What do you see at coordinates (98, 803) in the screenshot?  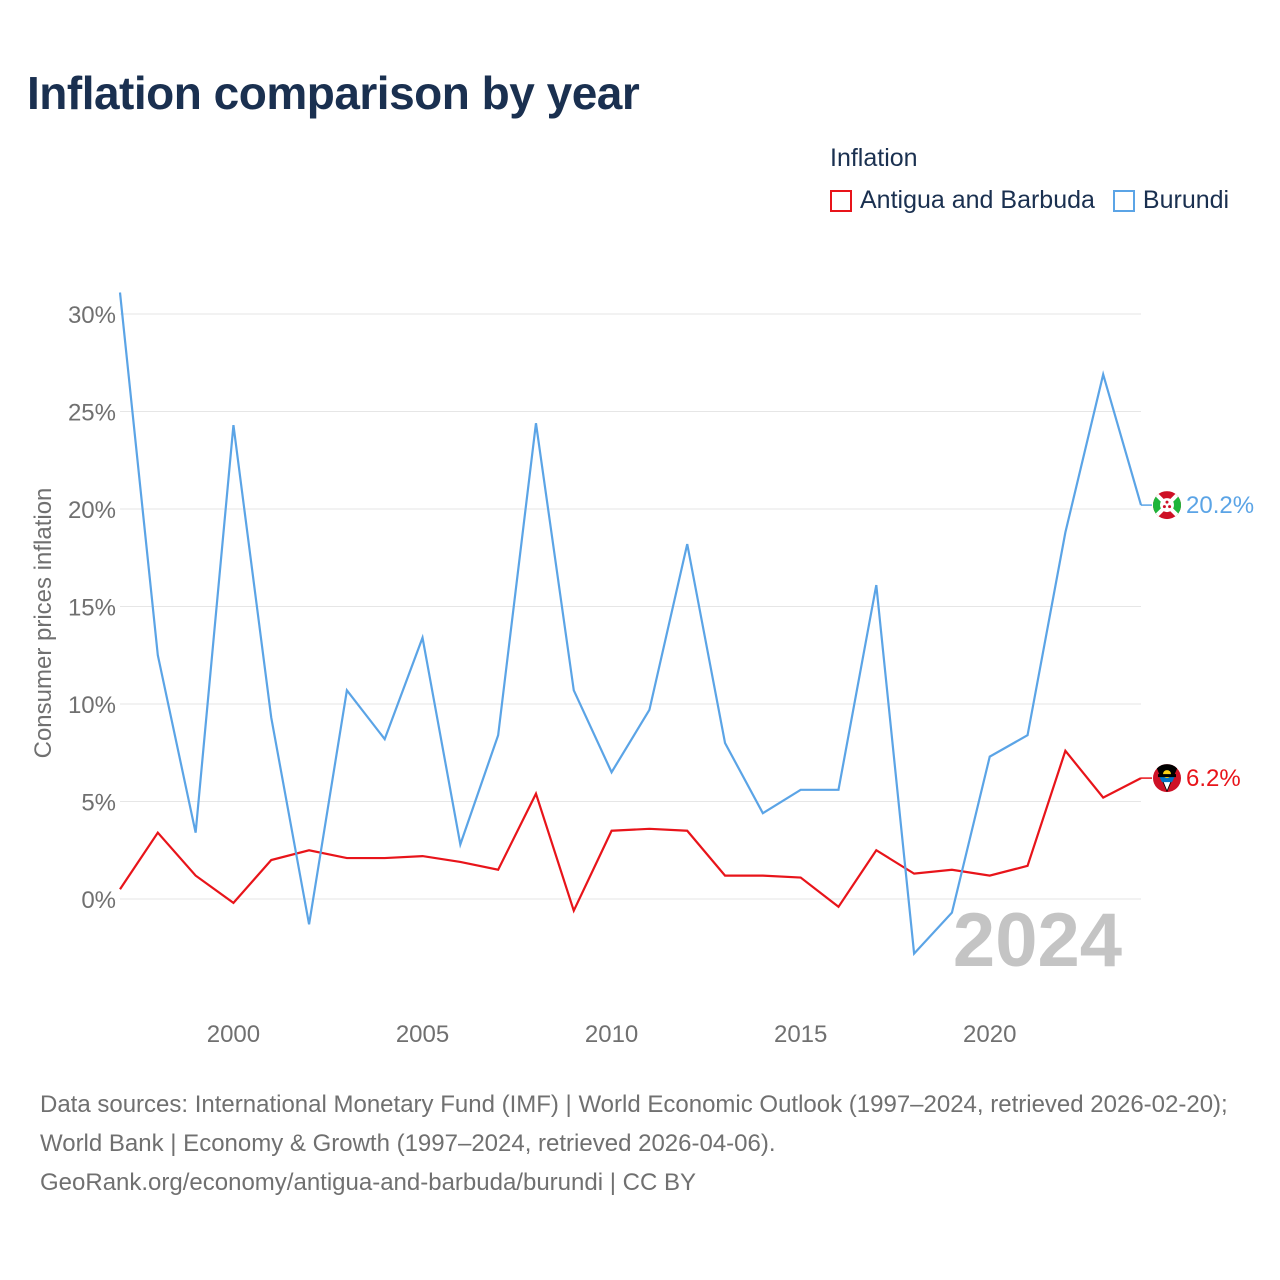 I see `y-tick-label-5: 5%` at bounding box center [98, 803].